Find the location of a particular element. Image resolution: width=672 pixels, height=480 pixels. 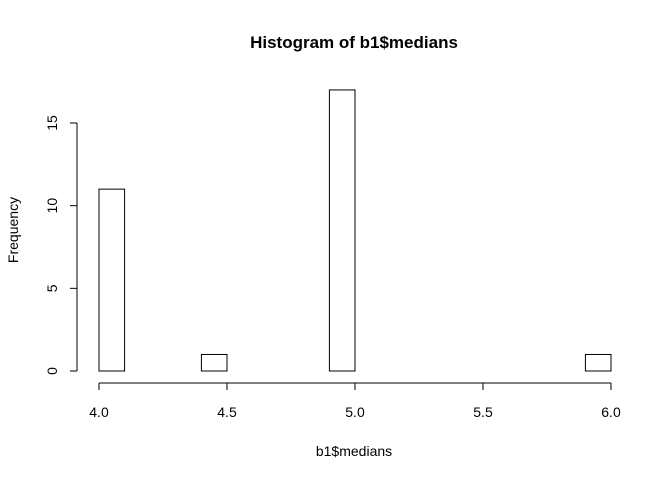

y-tick-label: 0 is located at coordinates (52, 371).